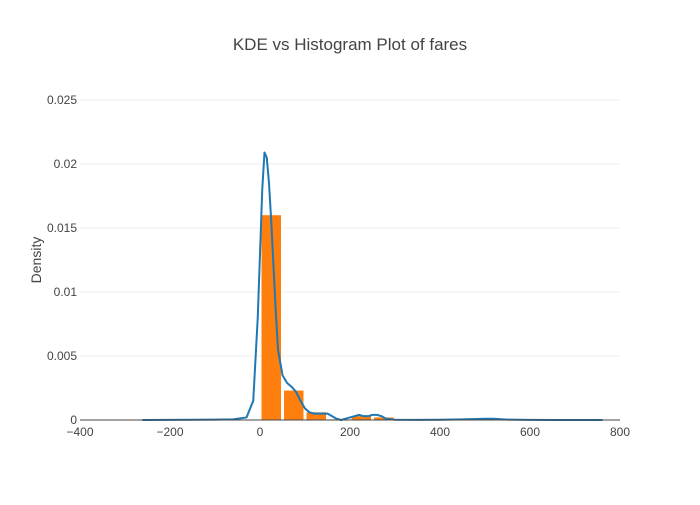 This screenshot has width=700, height=505. Describe the element at coordinates (36, 260) in the screenshot. I see `y-axis-title: Density` at that location.